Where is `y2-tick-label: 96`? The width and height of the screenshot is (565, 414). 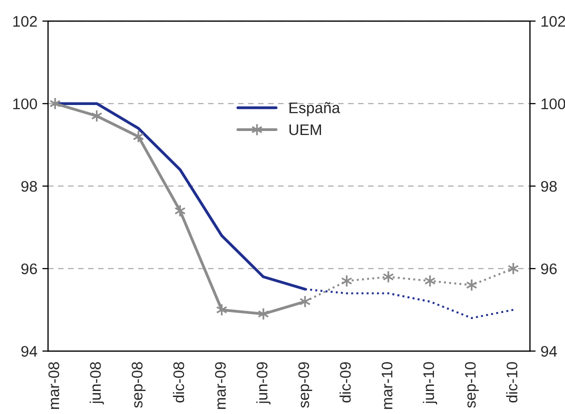 y2-tick-label: 96 is located at coordinates (549, 268).